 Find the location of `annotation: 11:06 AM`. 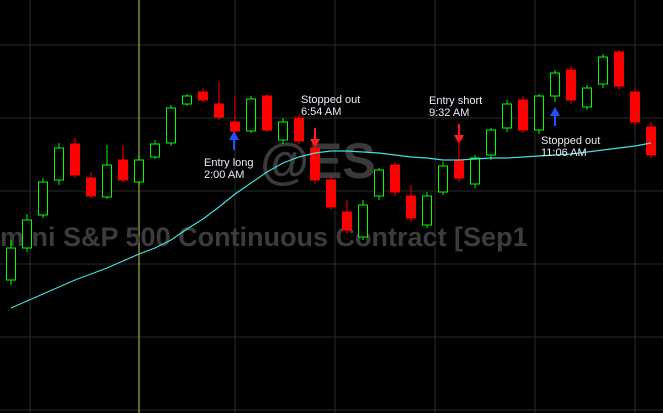

annotation: 11:06 AM is located at coordinates (564, 153).